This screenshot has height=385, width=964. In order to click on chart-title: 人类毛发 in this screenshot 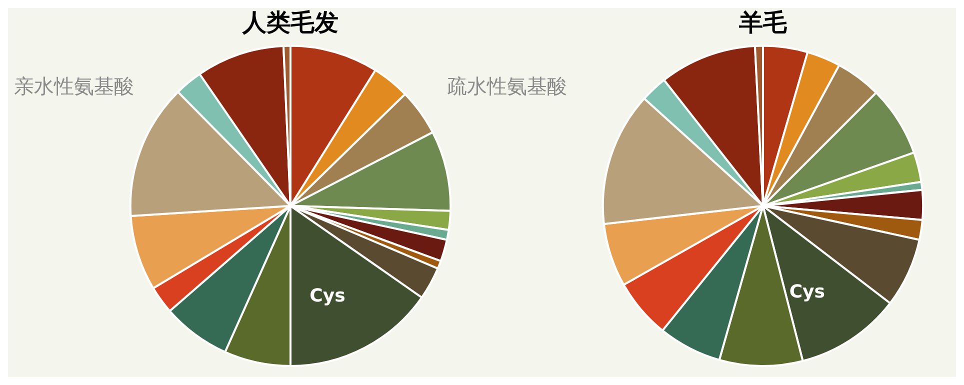, I will do `click(290, 22)`.